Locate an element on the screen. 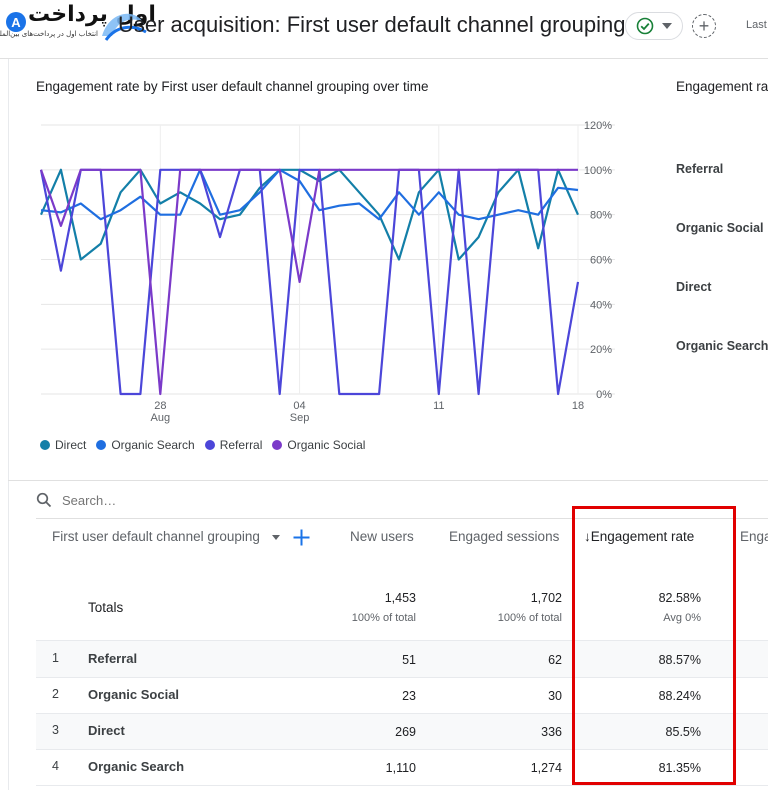 This screenshot has height=790, width=768. totals-engaged-sessions: 1,702 is located at coordinates (546, 598).